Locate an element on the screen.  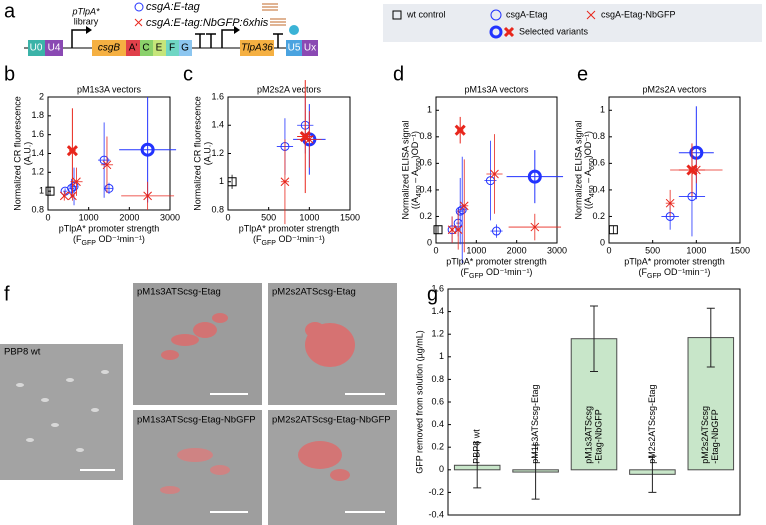
part-label: U4 is located at coordinates (54, 48).